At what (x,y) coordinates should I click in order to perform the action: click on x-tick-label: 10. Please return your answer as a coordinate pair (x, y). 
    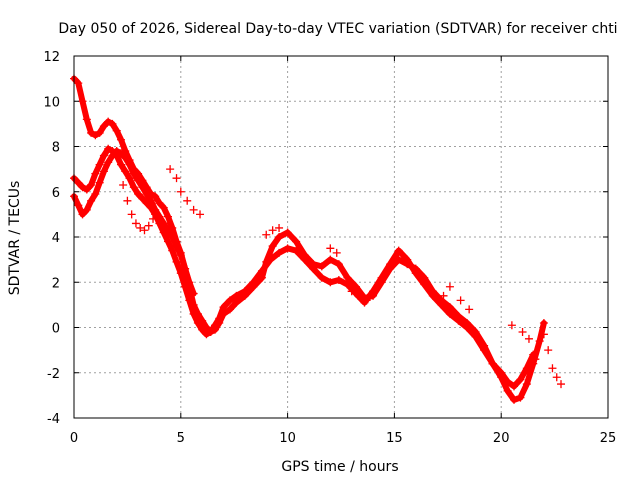
    Looking at the image, I should click on (287, 438).